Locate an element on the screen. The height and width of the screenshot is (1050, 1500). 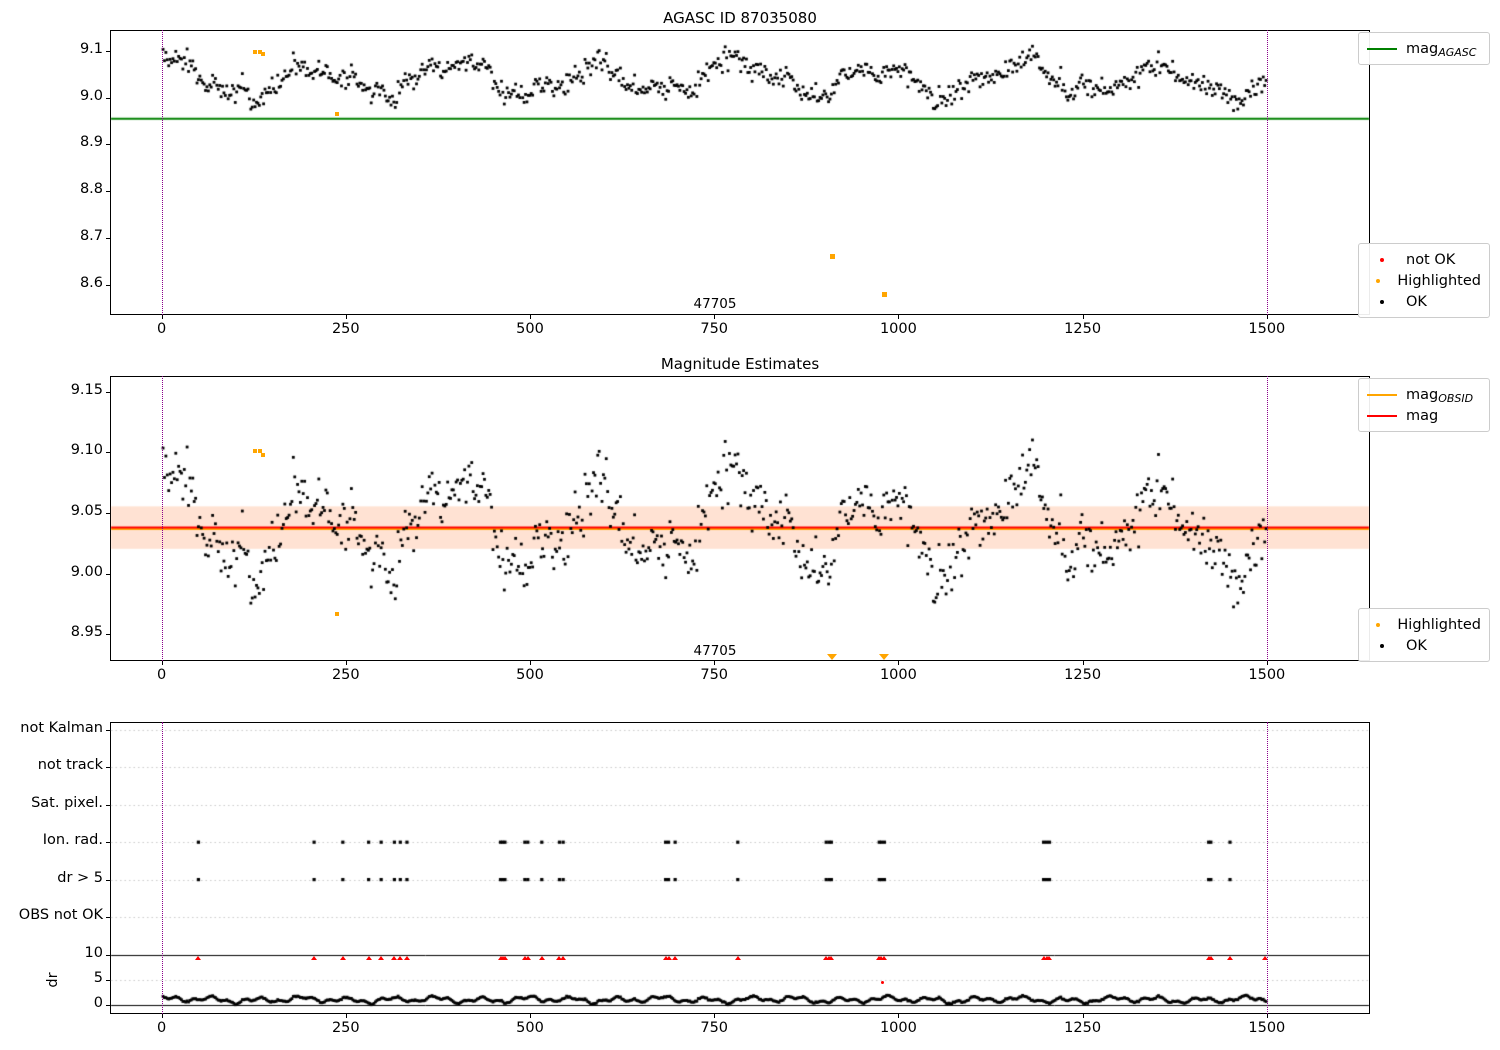
flag-row-label: OBS not OK is located at coordinates (60, 915).